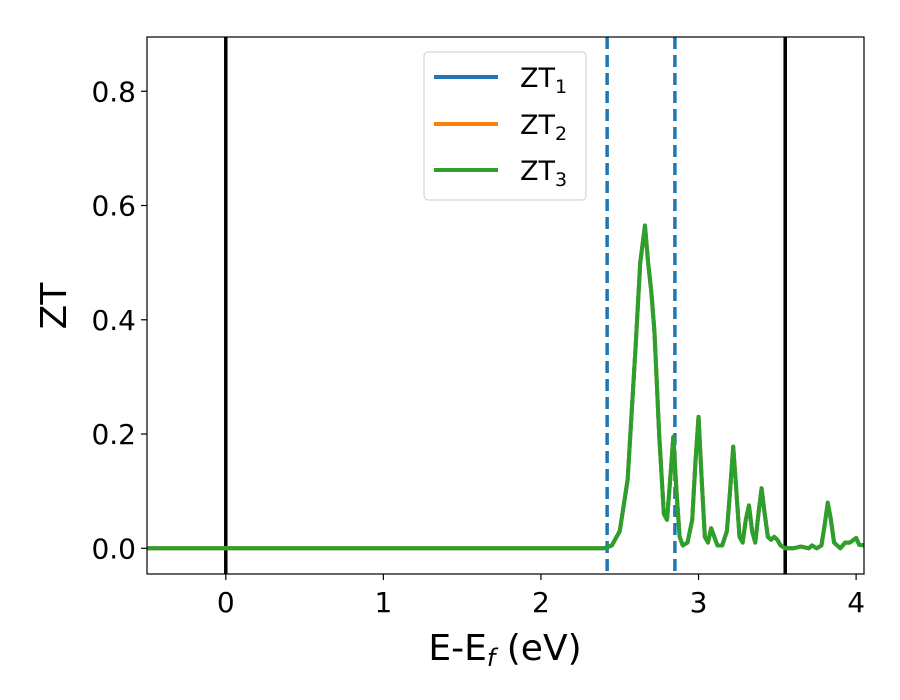 Image resolution: width=900 pixels, height=700 pixels. I want to click on x-axis-title: E-Ef (eV), so click(504, 650).